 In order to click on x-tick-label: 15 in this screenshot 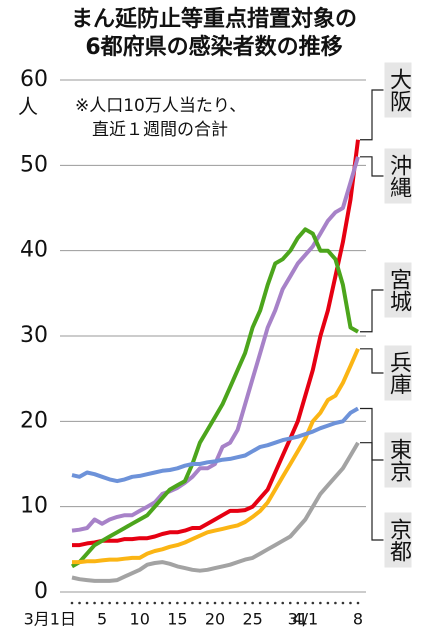, I will do `click(177, 619)`.